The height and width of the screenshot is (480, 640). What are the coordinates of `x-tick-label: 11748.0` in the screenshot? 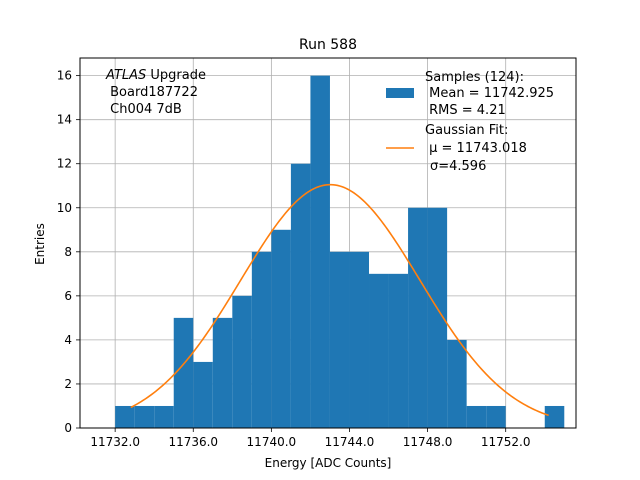 It's located at (428, 442).